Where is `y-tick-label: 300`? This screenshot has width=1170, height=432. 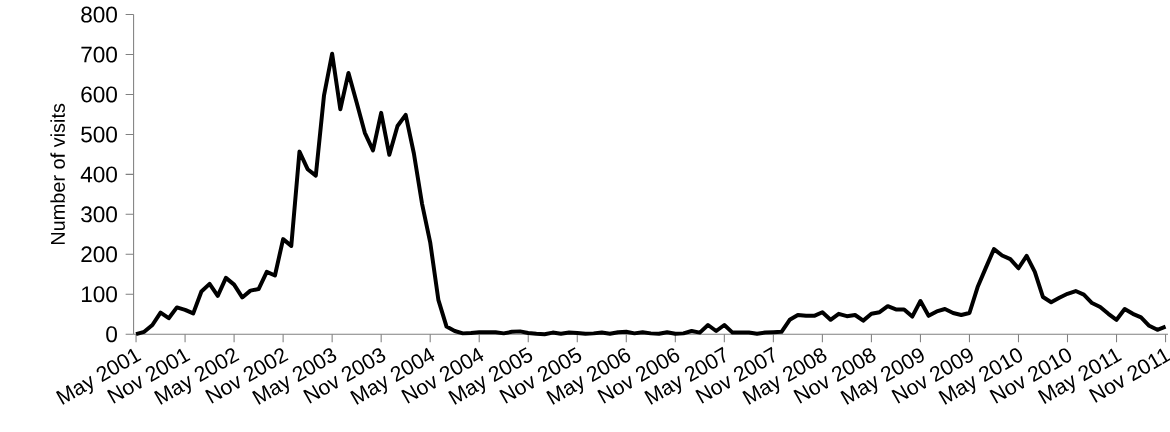
y-tick-label: 300 is located at coordinates (99, 214).